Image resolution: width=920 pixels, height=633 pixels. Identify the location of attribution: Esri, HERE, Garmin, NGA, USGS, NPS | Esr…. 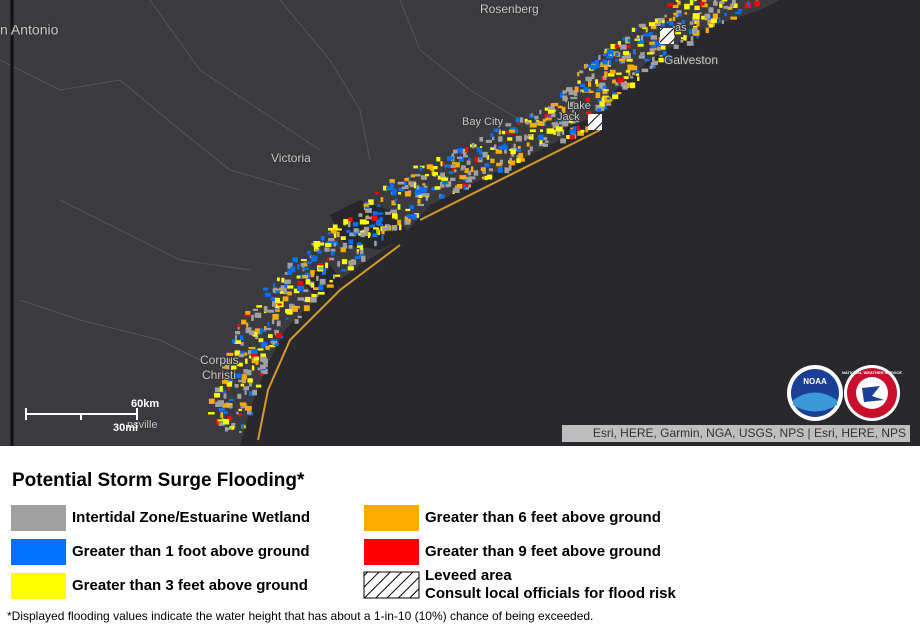
(749, 433).